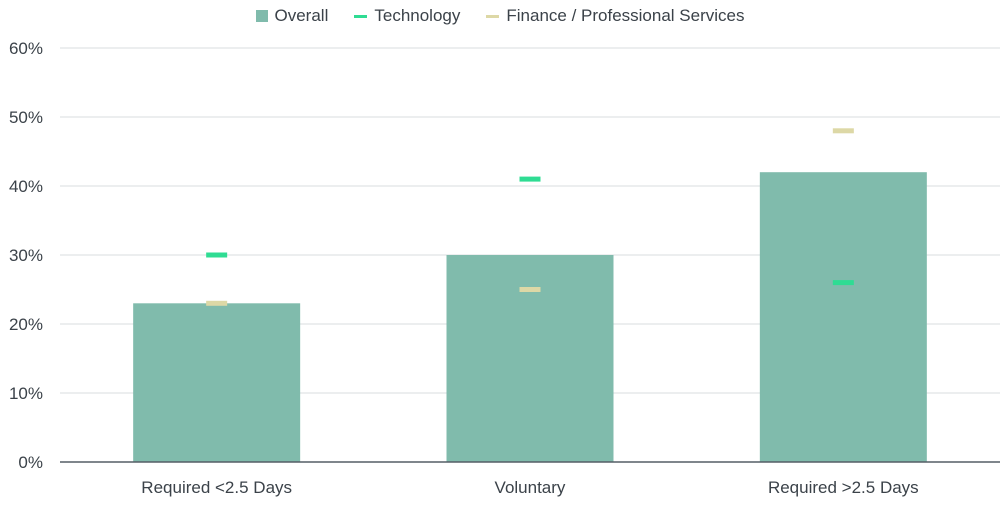 This screenshot has height=505, width=1000. What do you see at coordinates (261, 16) in the screenshot?
I see `legend-swatch-overall` at bounding box center [261, 16].